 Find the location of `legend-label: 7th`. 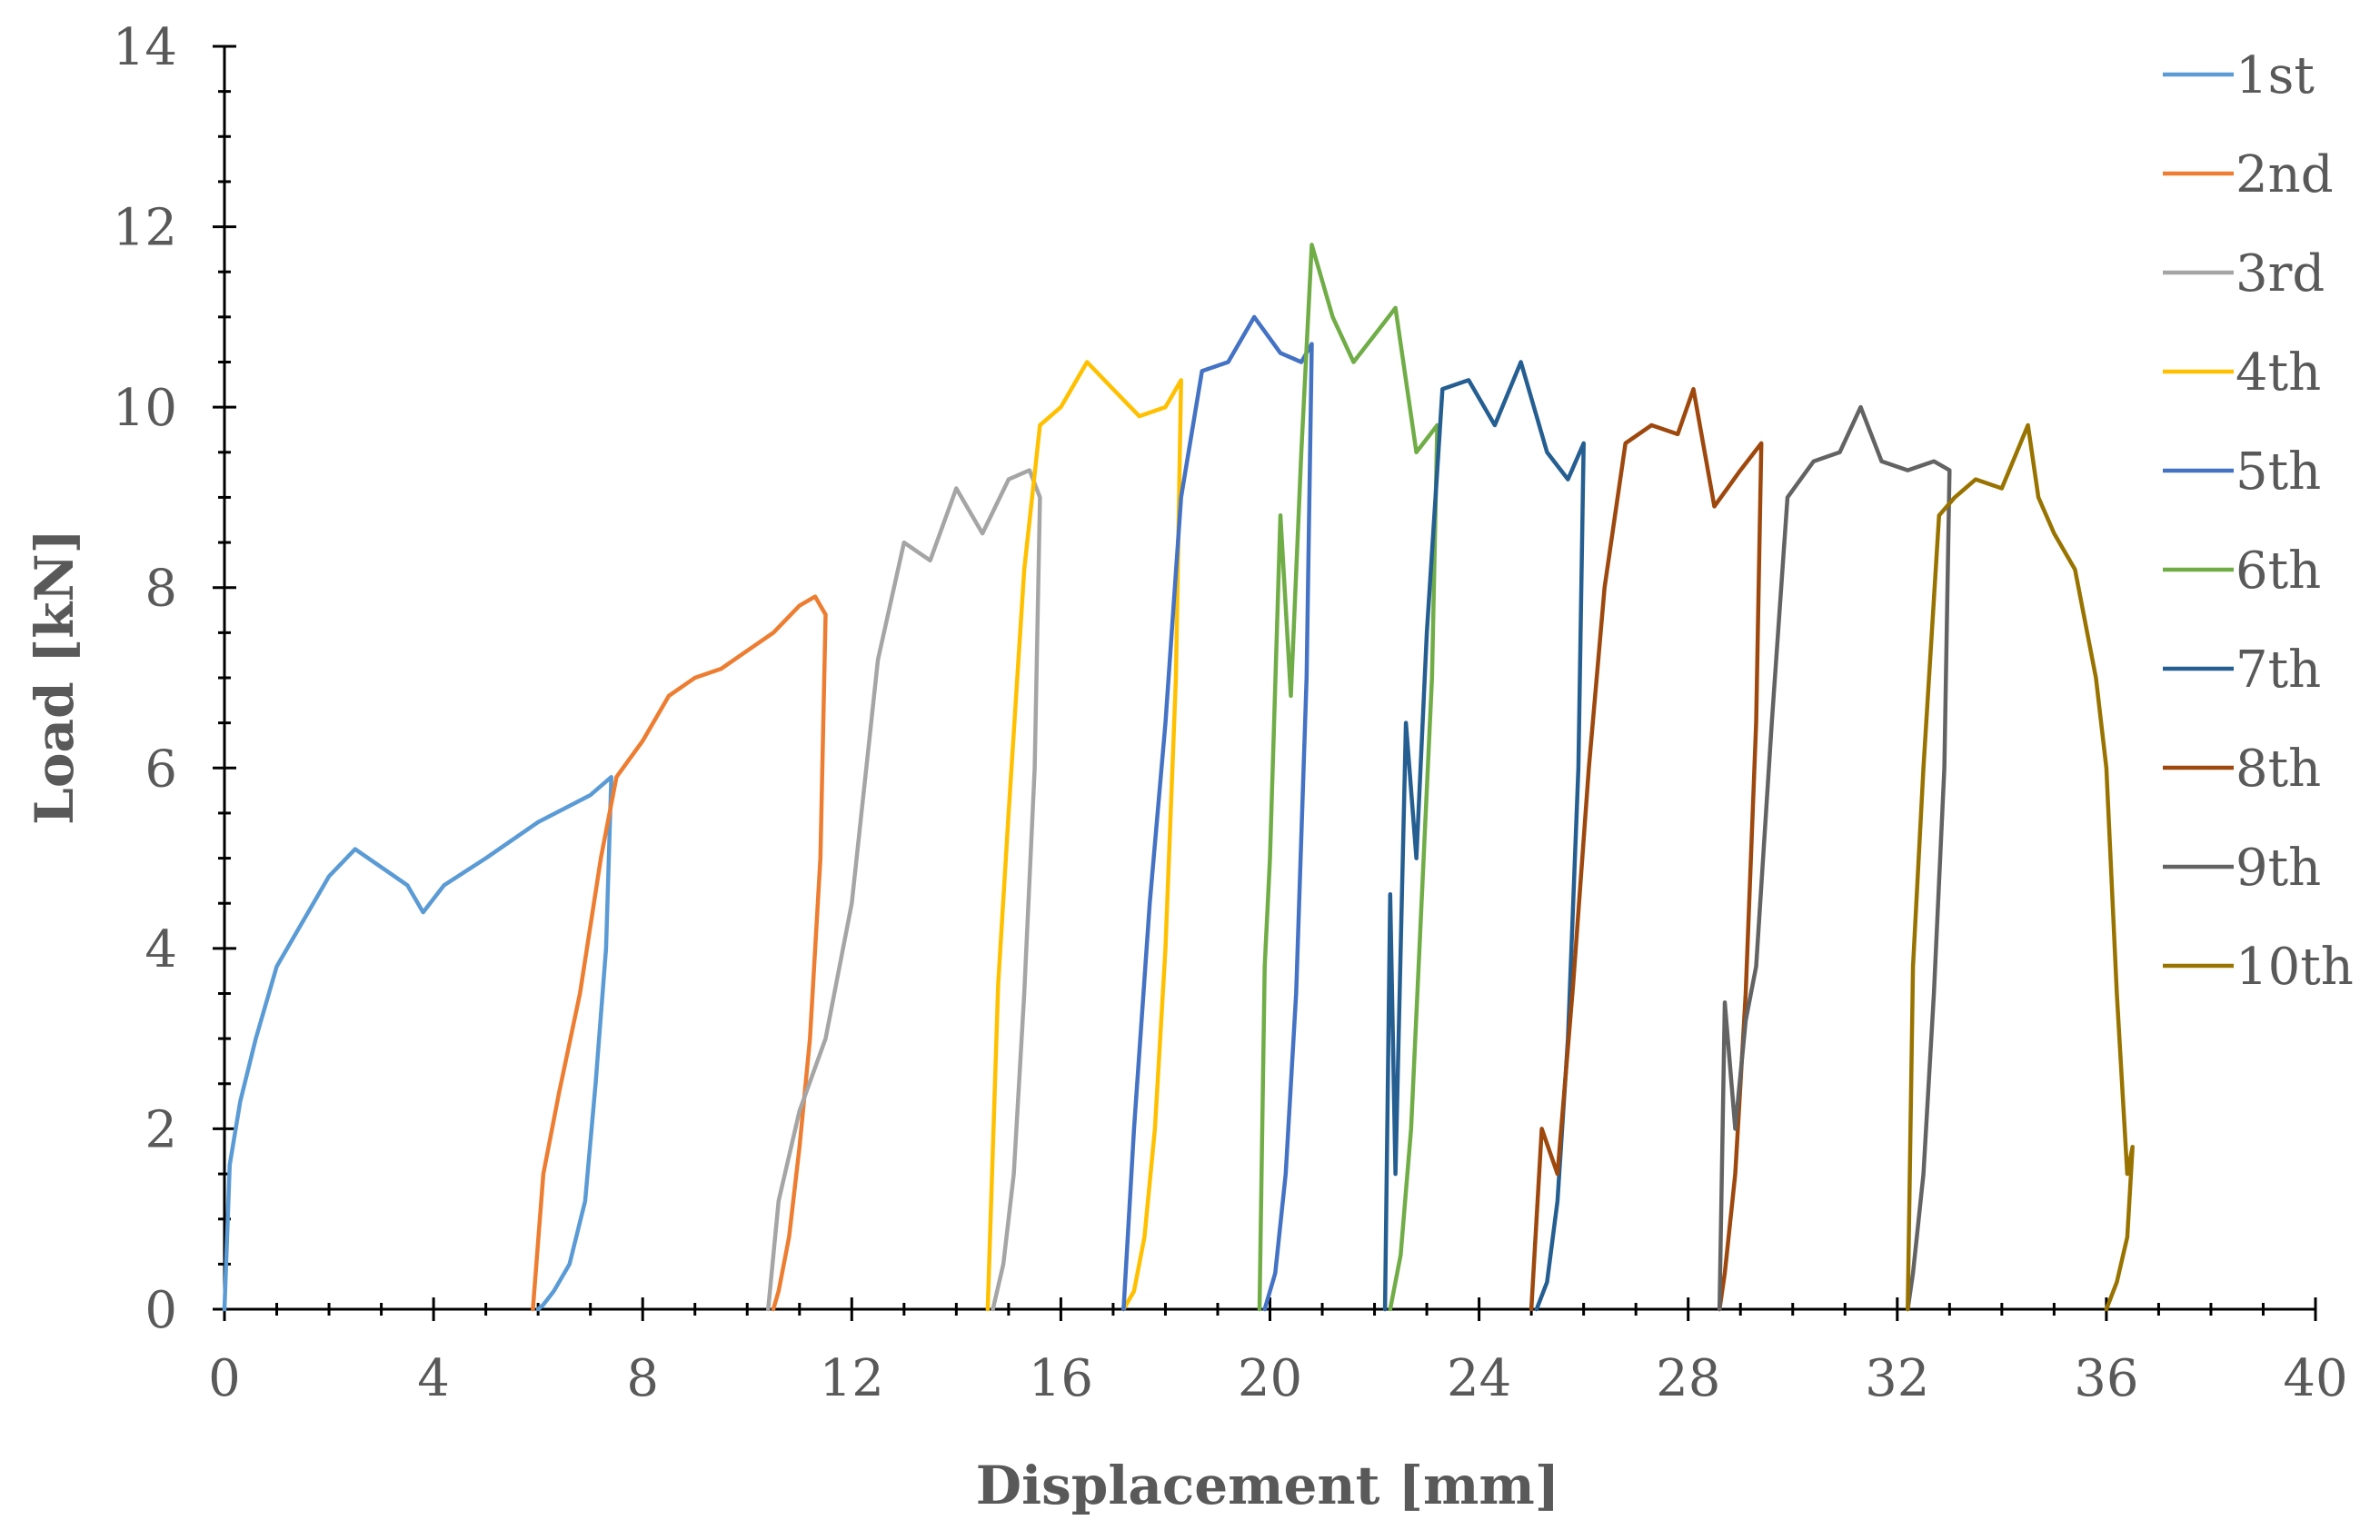

legend-label: 7th is located at coordinates (2278, 670).